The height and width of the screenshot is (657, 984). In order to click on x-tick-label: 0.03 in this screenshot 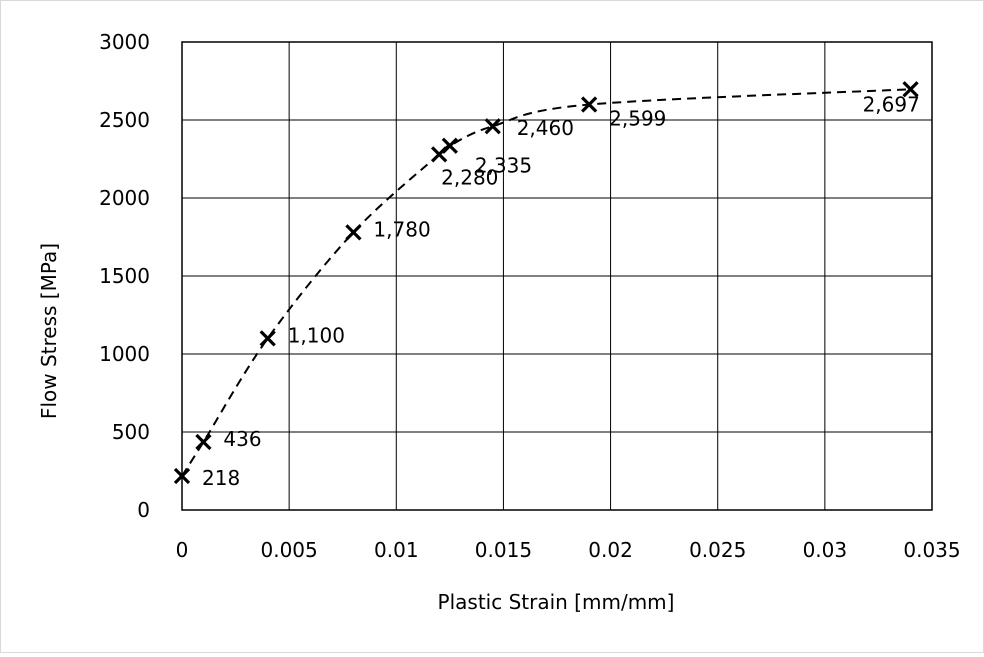, I will do `click(825, 550)`.